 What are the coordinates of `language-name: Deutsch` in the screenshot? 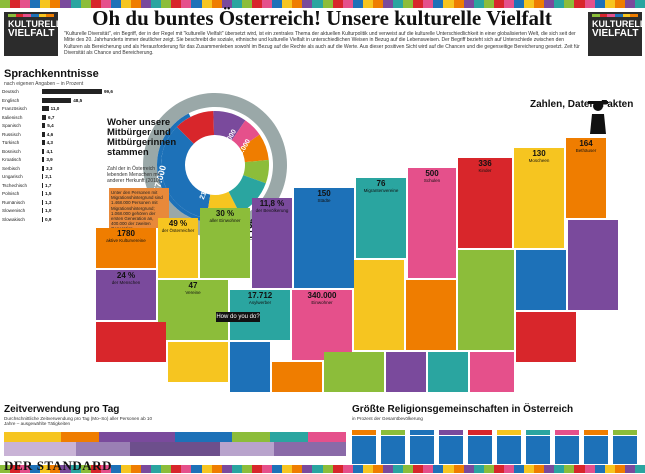 It's located at (10, 91).